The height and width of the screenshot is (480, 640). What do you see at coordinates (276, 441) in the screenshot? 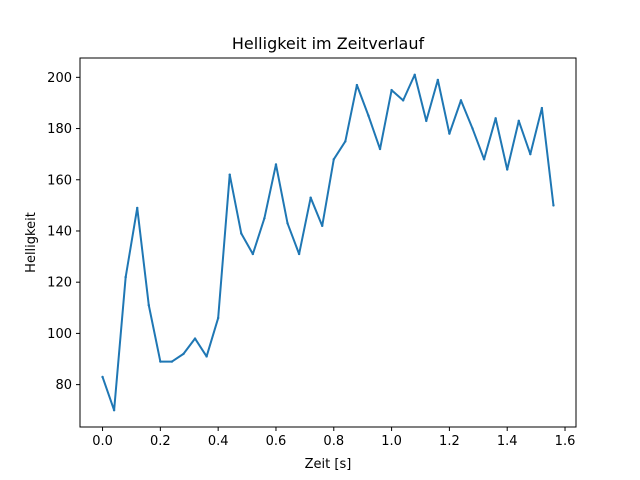
I see `x-tick-label: 0.6` at bounding box center [276, 441].